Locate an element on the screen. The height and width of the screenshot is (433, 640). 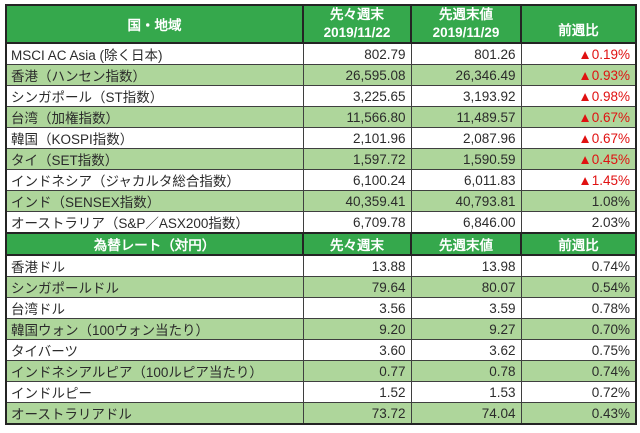
index-header-row: 国・地域 先々週末 2019/11/22 先週末値 2019/11/29 前週比 is located at coordinates (321, 24).